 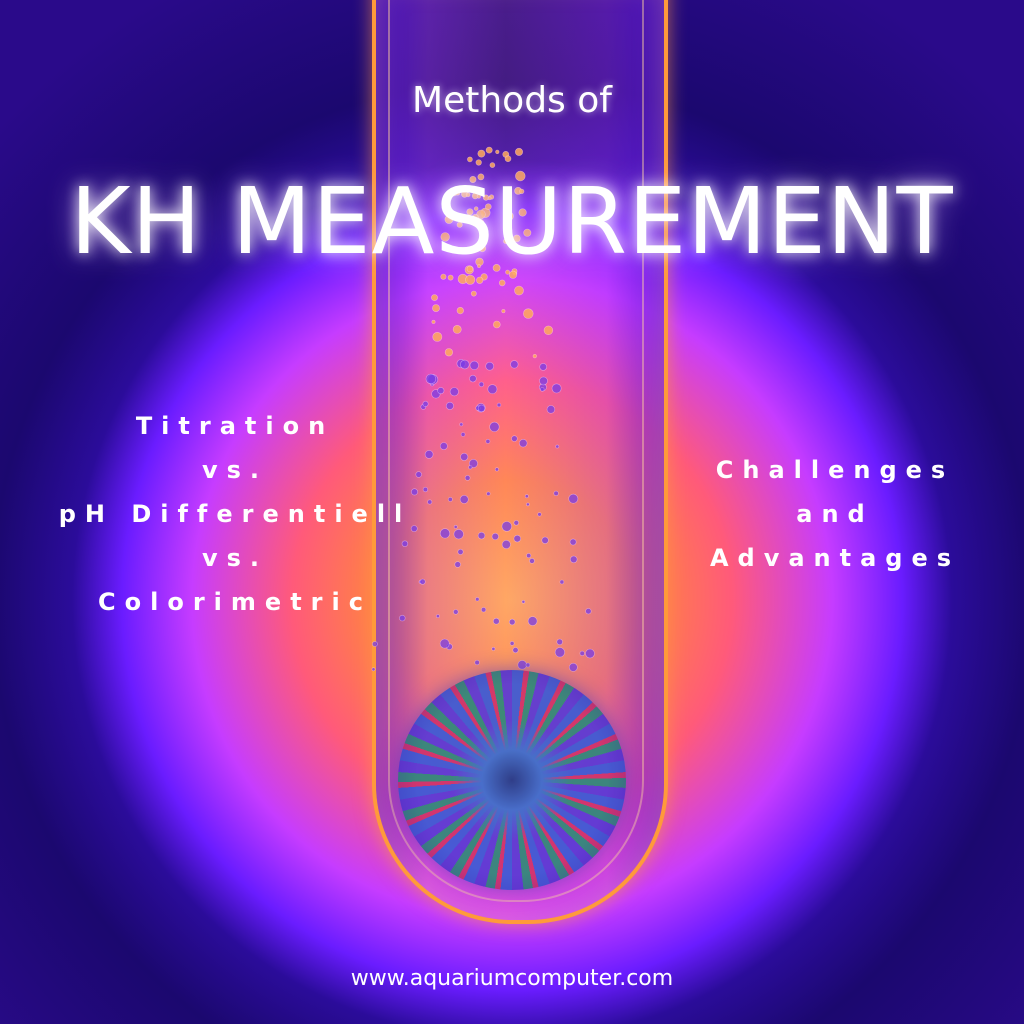 What do you see at coordinates (835, 514) in the screenshot?
I see `topics-list: Challenges and Advantages` at bounding box center [835, 514].